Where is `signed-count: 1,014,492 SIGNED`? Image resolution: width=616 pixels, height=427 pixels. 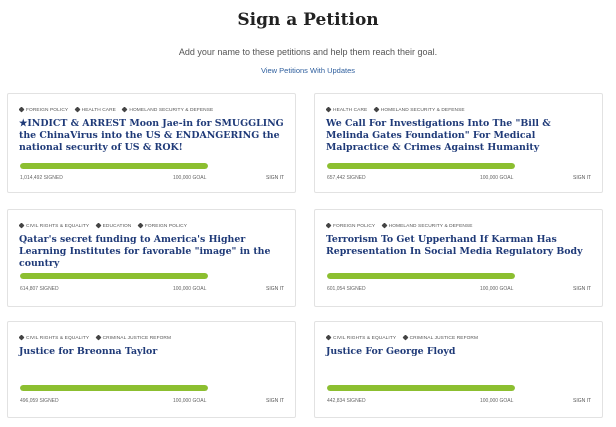
signed-count: 1,014,492 SIGNED is located at coordinates (41, 178).